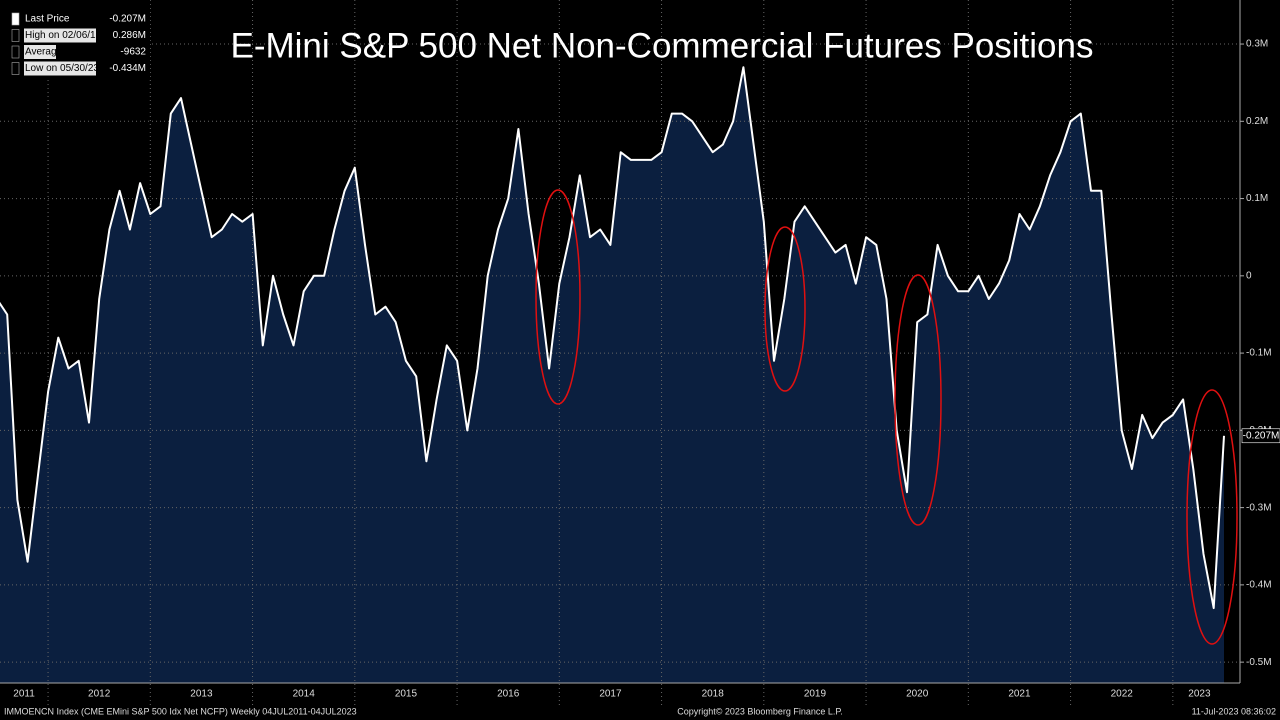 Image resolution: width=1280 pixels, height=720 pixels. What do you see at coordinates (24, 694) in the screenshot?
I see `x-tick-label: 2011` at bounding box center [24, 694].